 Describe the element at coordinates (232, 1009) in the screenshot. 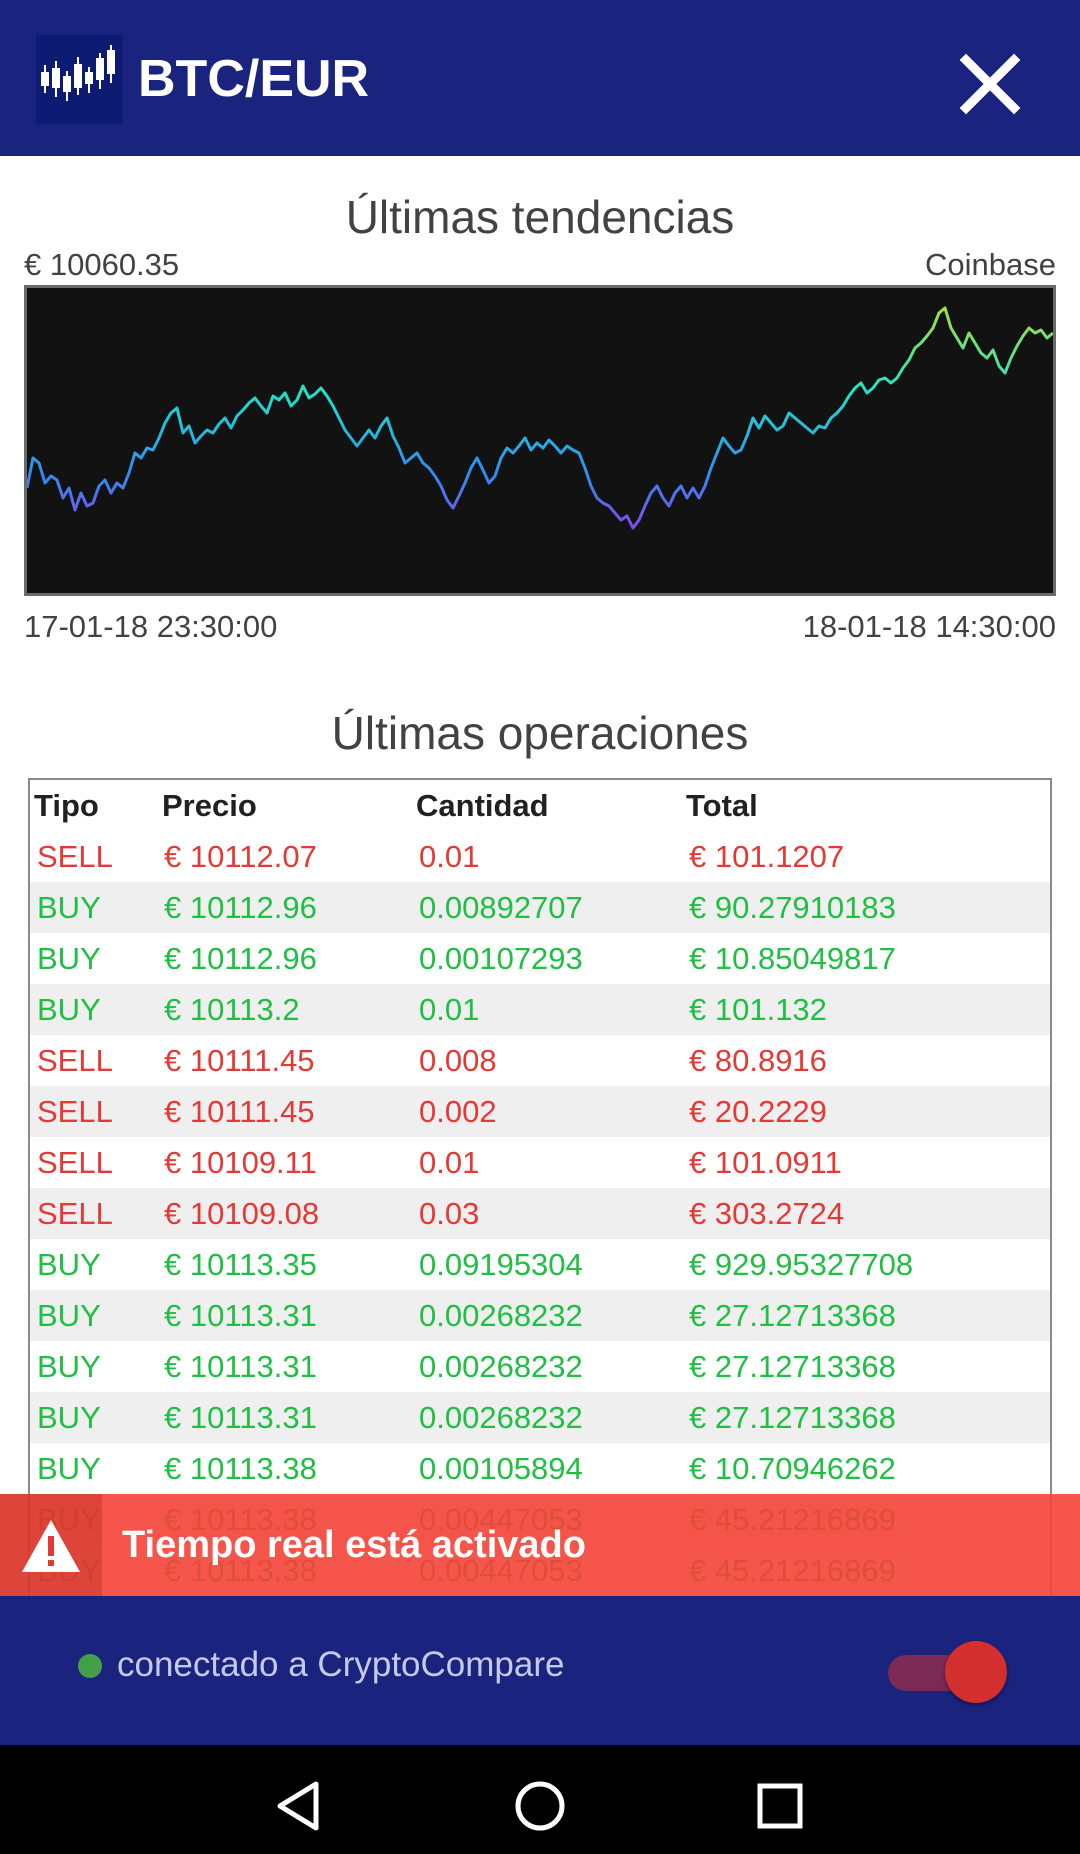

I see `cell-price: € 10113.2` at that location.